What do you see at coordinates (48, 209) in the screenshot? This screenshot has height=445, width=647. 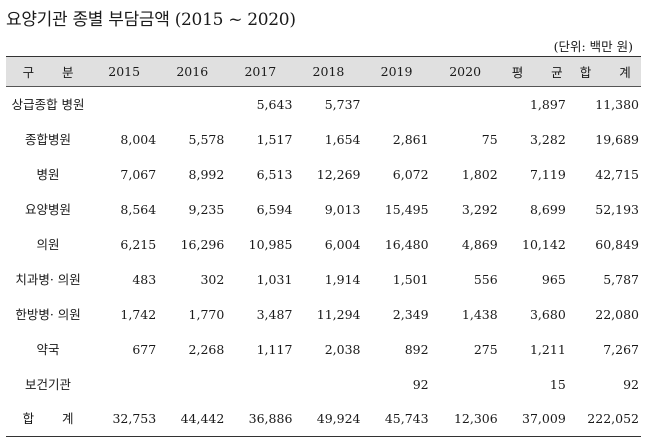 I see `row-category: 요양병원` at bounding box center [48, 209].